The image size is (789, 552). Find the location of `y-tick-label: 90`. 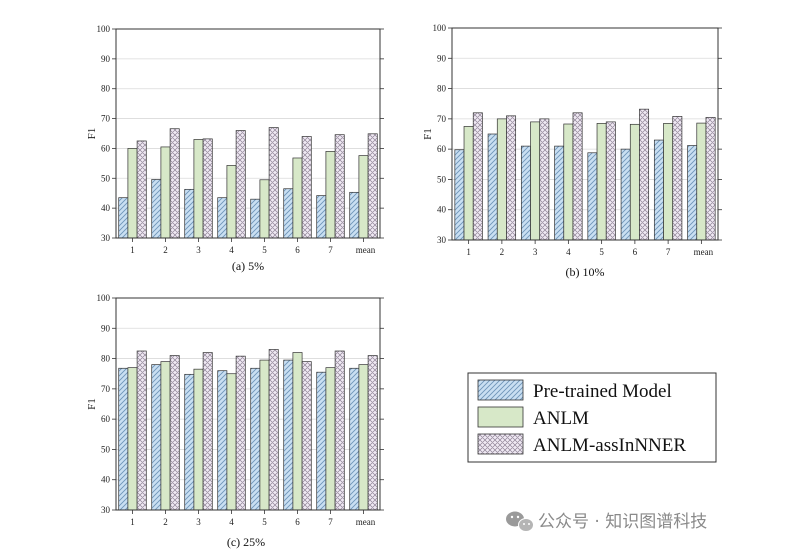

y-tick-label: 90 is located at coordinates (106, 59).